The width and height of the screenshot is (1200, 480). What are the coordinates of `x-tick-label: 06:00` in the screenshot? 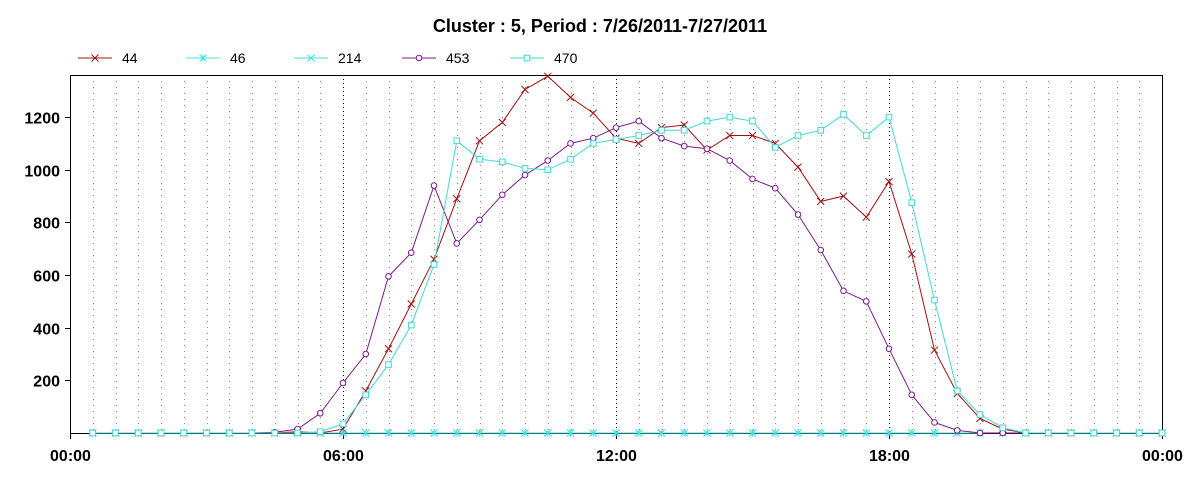 It's located at (343, 456).